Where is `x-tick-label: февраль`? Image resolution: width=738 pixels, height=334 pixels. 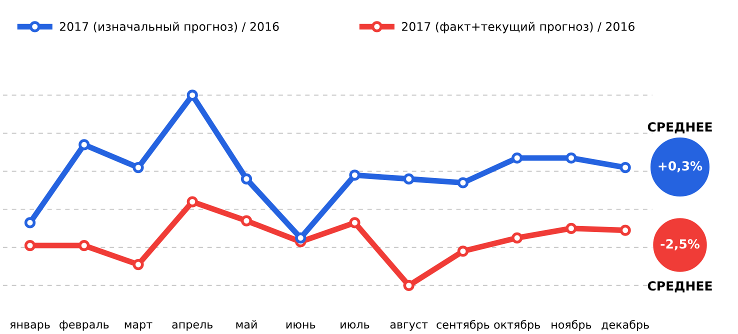
x-tick-label: февраль is located at coordinates (84, 325).